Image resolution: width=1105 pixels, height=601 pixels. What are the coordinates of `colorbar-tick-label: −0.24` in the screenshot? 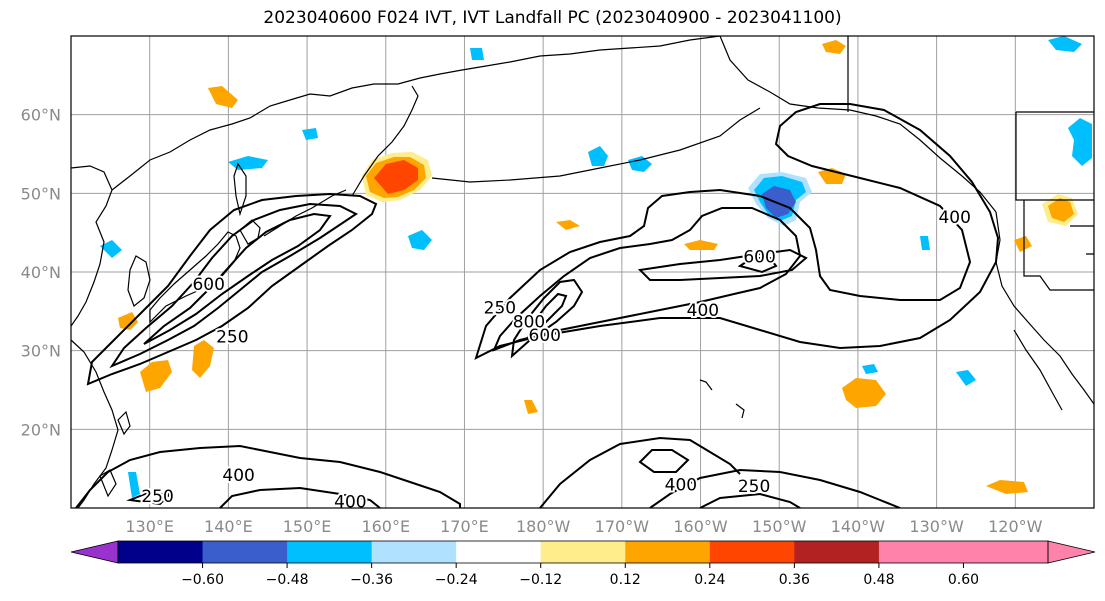 It's located at (456, 580).